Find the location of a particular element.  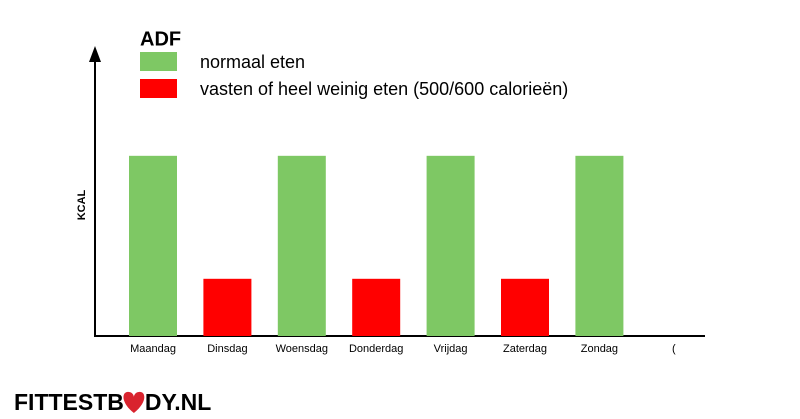

x-tick-label: Vrijdag is located at coordinates (451, 349).